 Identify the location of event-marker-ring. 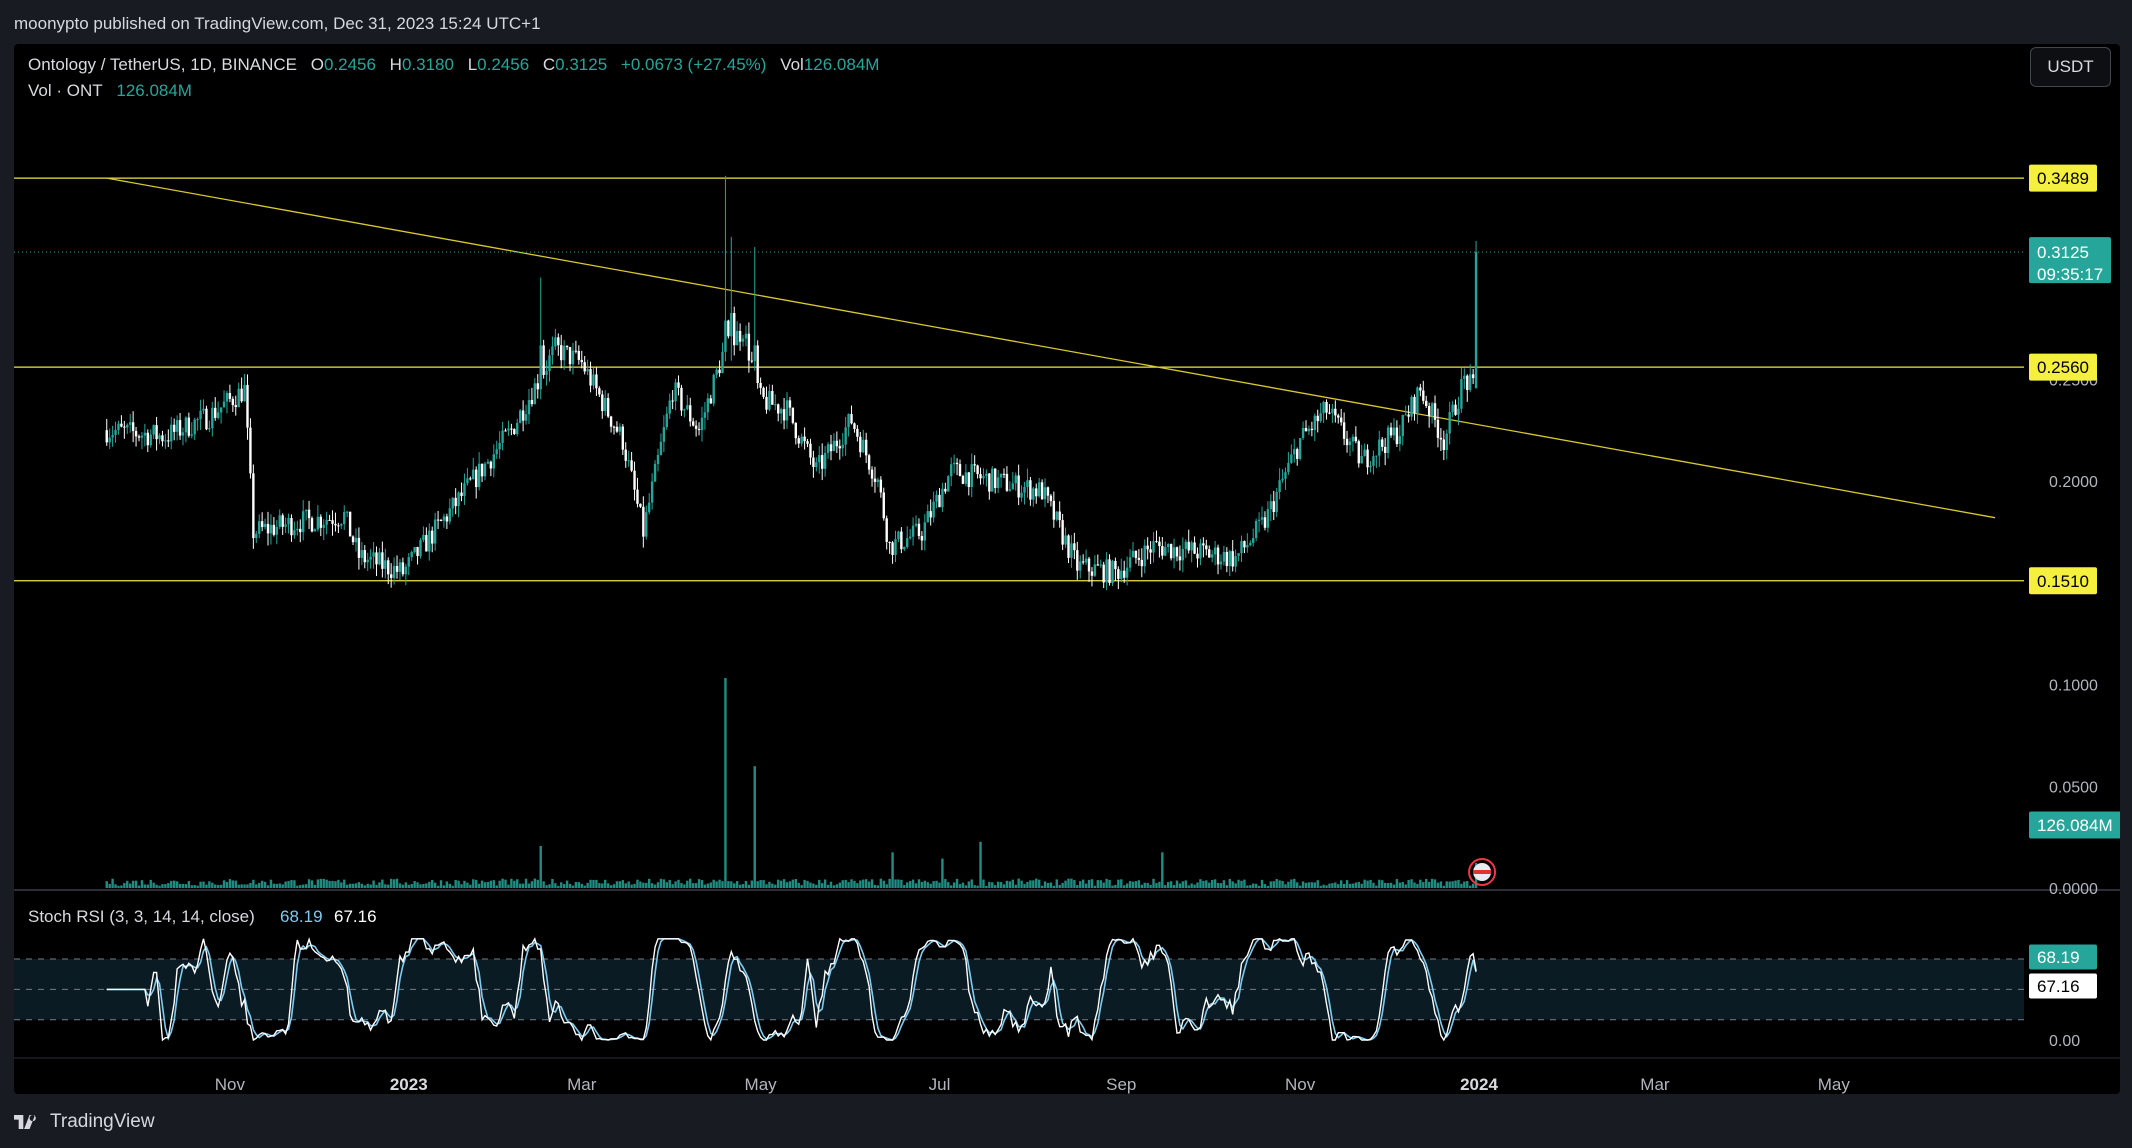
(1482, 872).